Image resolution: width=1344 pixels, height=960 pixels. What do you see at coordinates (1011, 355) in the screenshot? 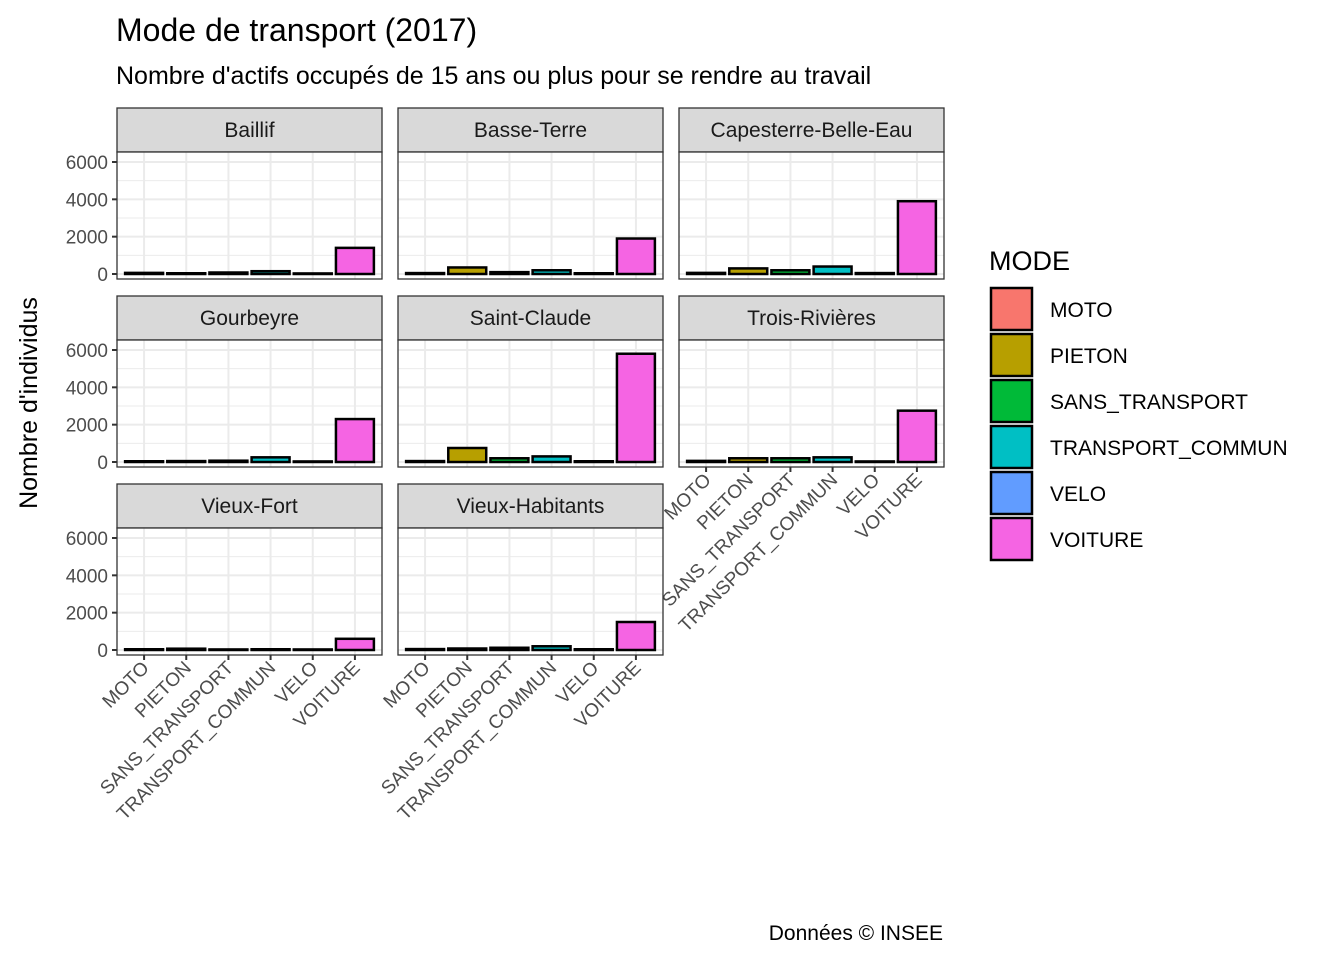
I see `legend-key-pieton` at bounding box center [1011, 355].